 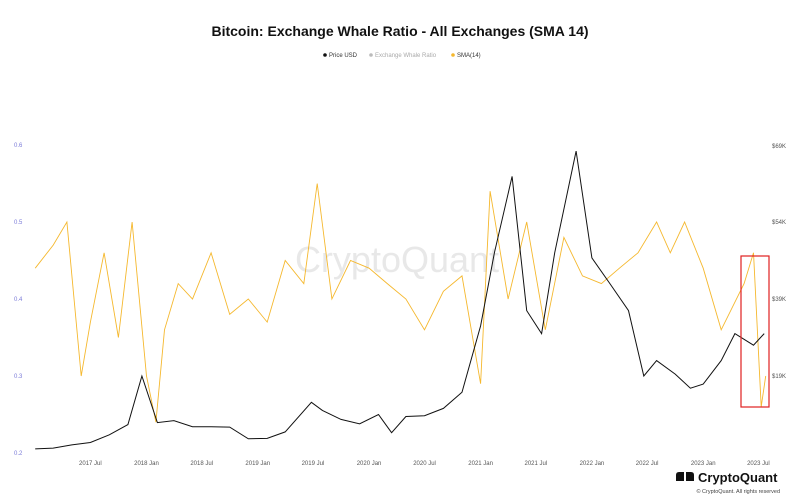 What do you see at coordinates (201, 464) in the screenshot?
I see `x-tick-label: 2018 Jul` at bounding box center [201, 464].